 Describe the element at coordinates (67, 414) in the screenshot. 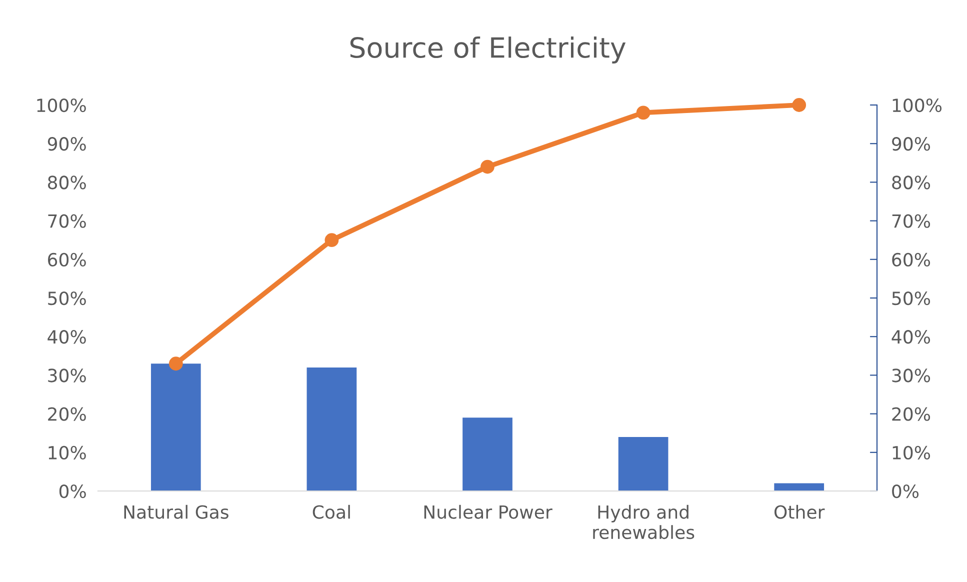

I see `y-tick-label: 20%` at that location.